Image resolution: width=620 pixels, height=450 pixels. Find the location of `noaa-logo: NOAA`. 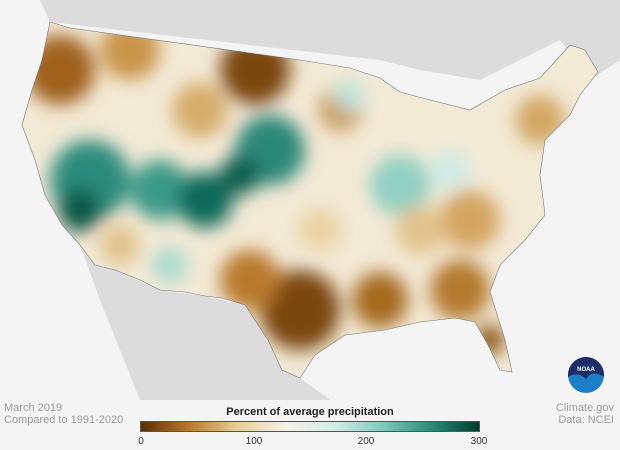

noaa-logo: NOAA is located at coordinates (586, 375).